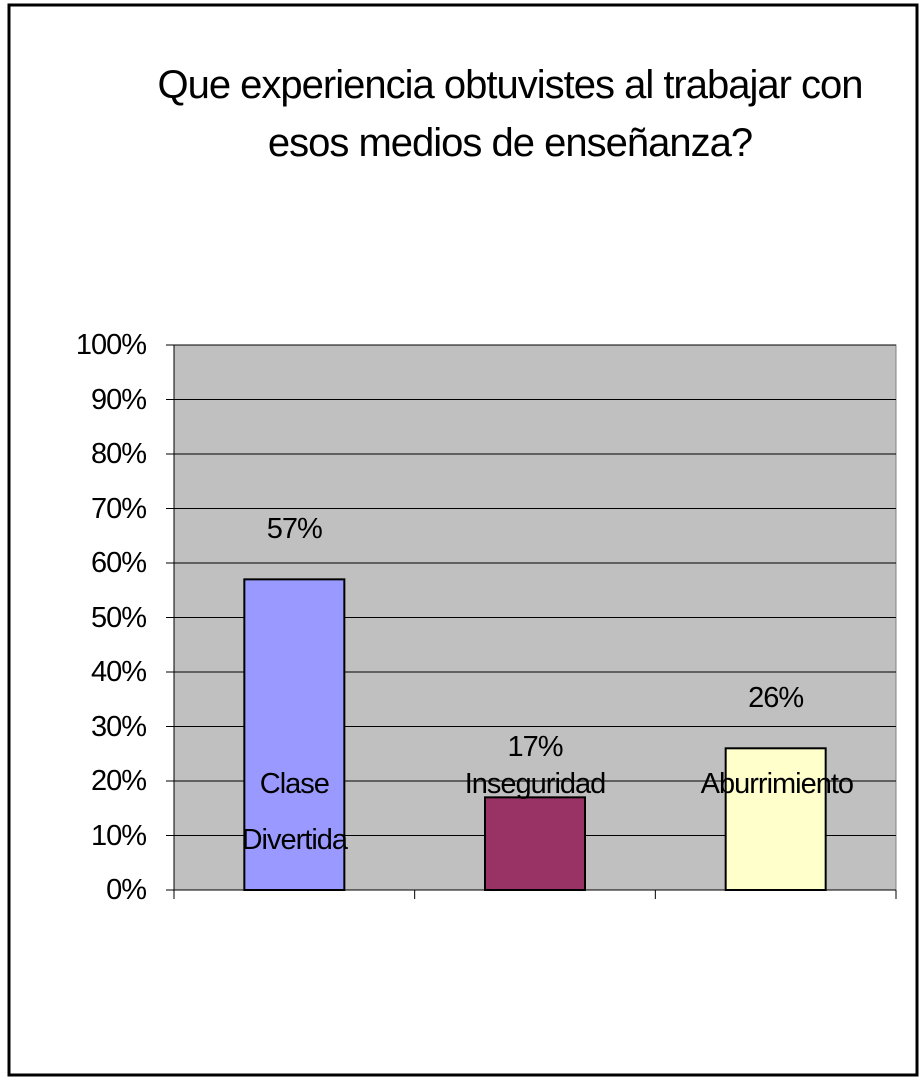 Image resolution: width=922 pixels, height=1082 pixels. What do you see at coordinates (294, 812) in the screenshot?
I see `x-tick-label: Clase Divertida` at bounding box center [294, 812].